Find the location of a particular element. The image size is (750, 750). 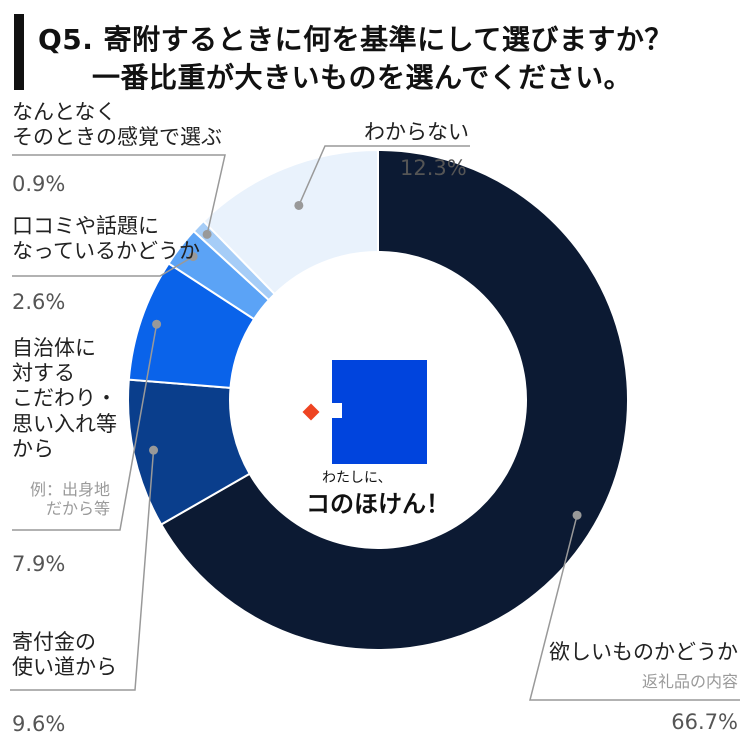

pct-jichitai: 7.9% is located at coordinates (39, 564).